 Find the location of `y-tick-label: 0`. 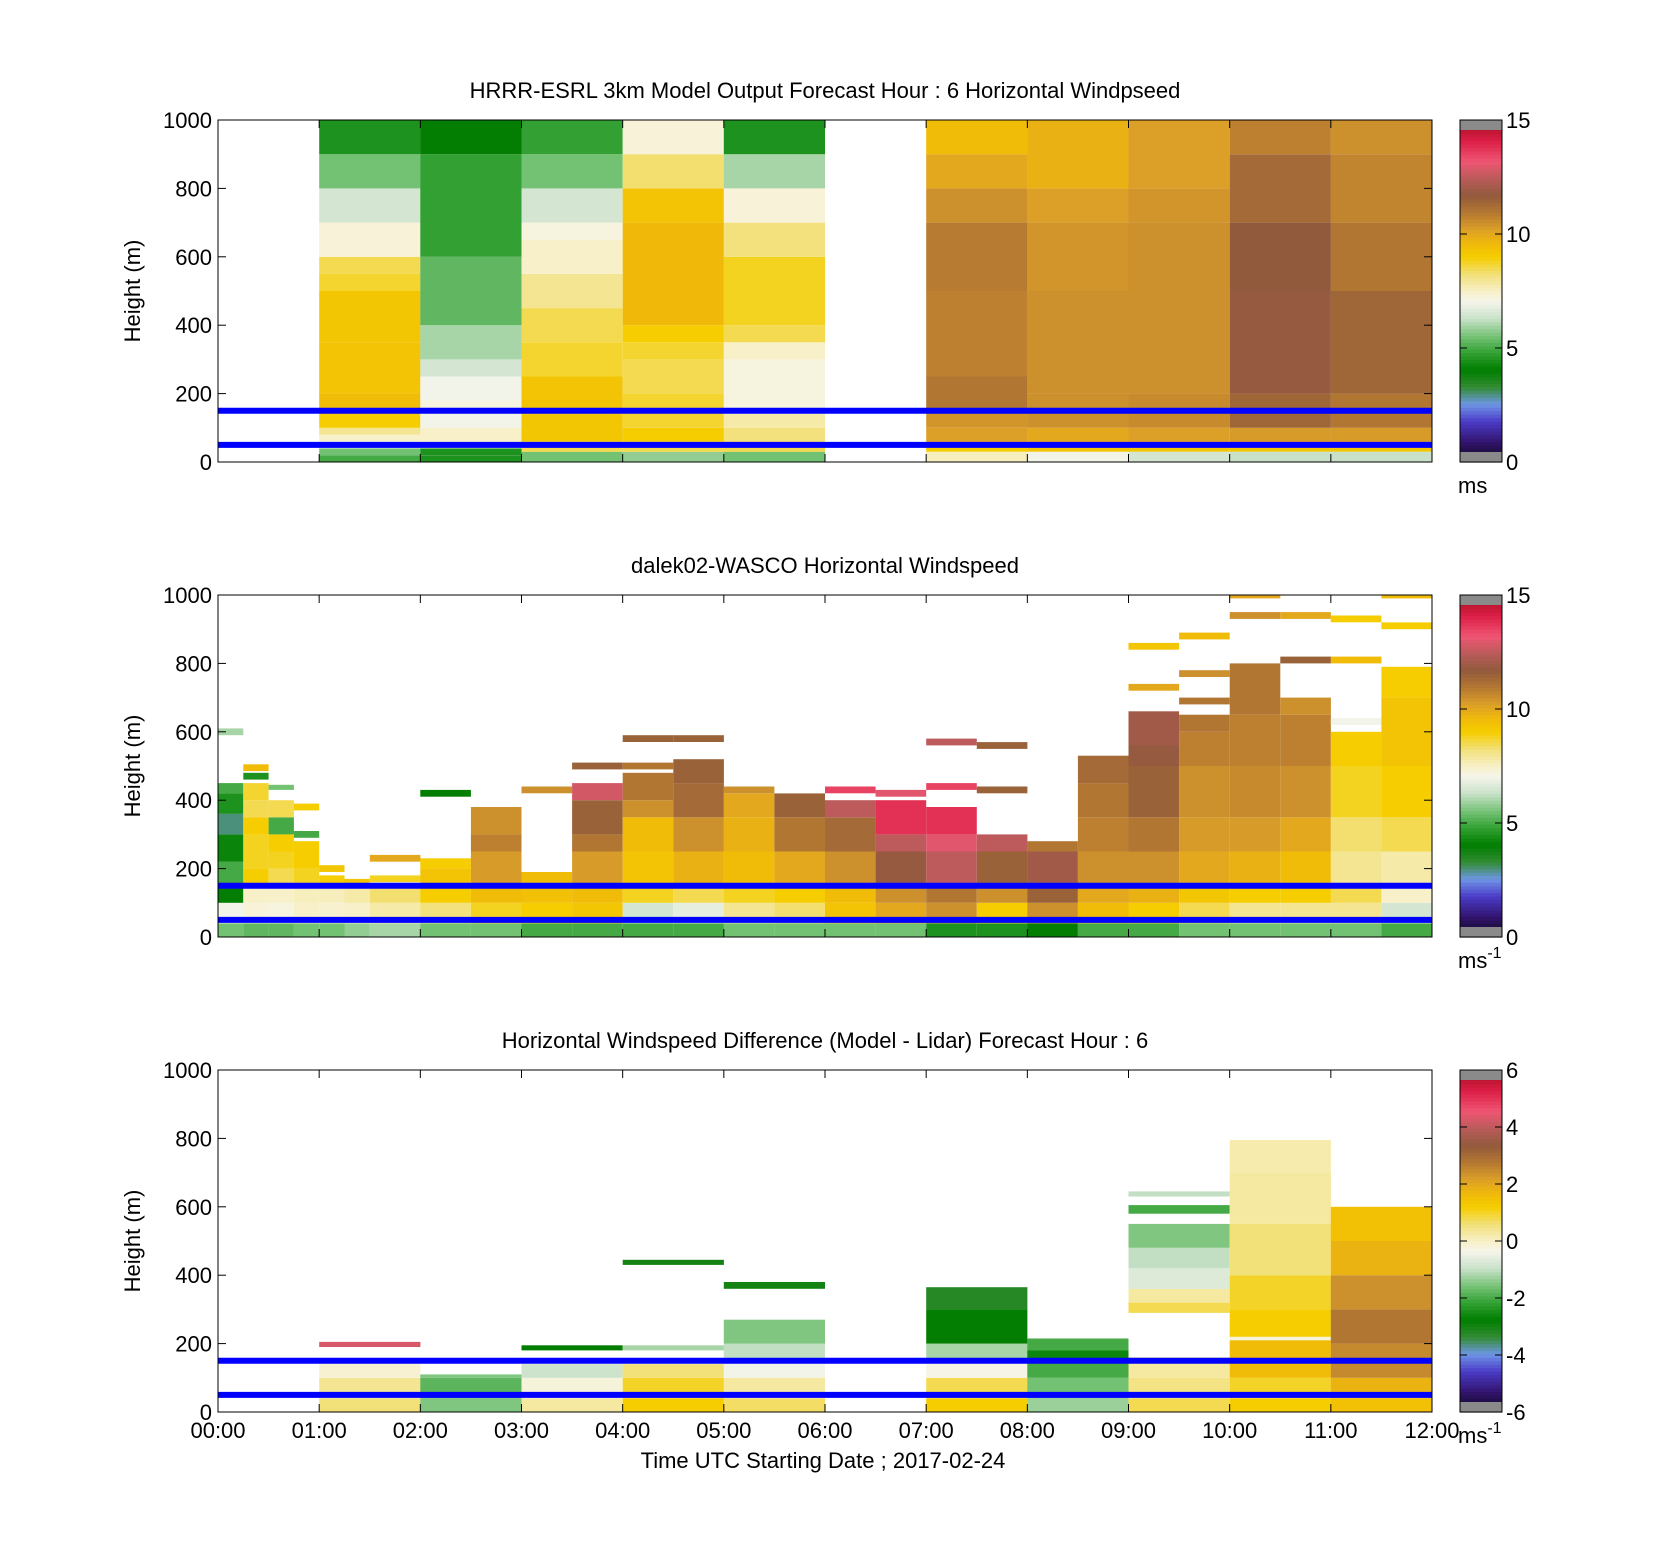

y-tick-label: 0 is located at coordinates (206, 462).